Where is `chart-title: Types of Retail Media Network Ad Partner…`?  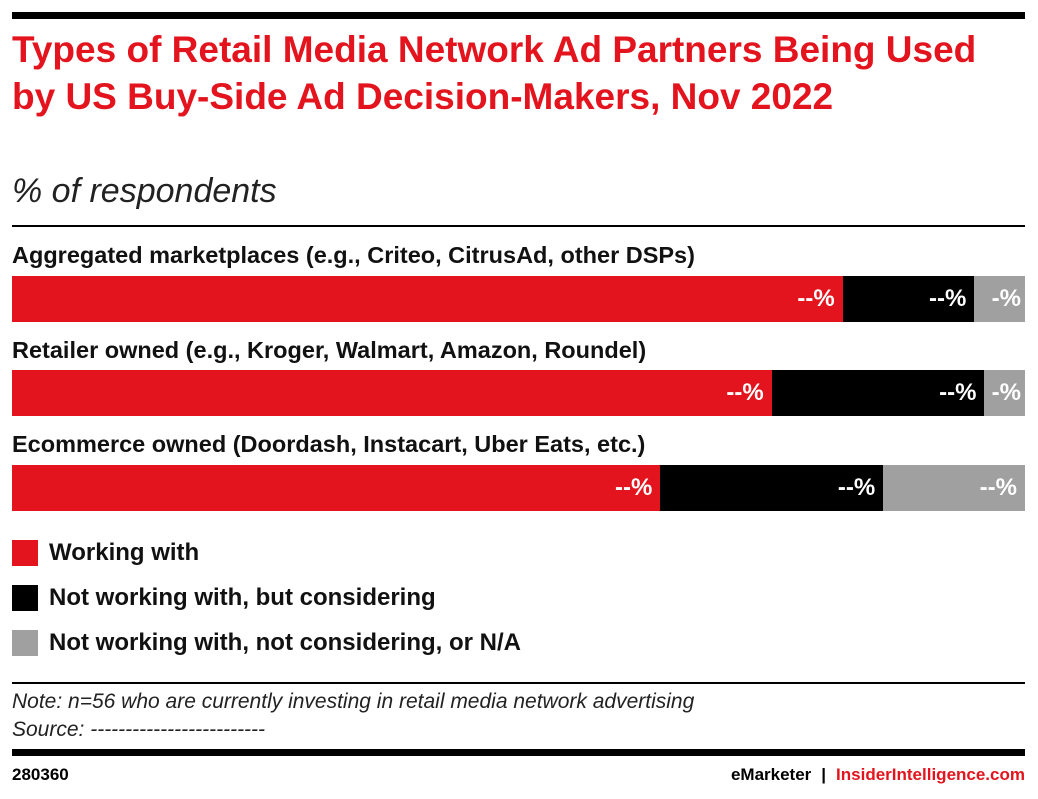 chart-title: Types of Retail Media Network Ad Partner… is located at coordinates (494, 73).